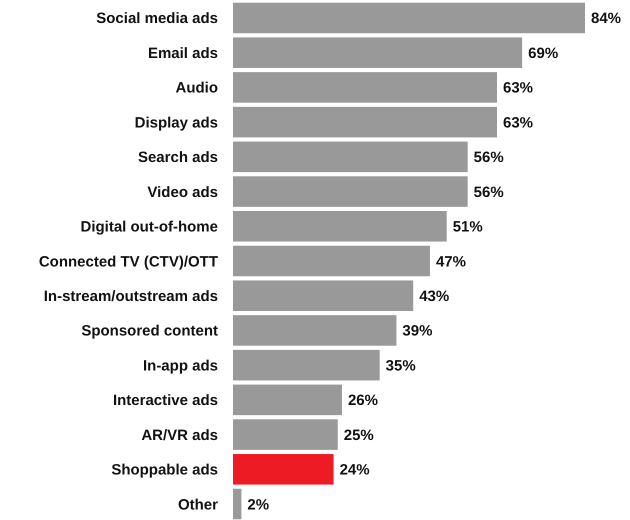 The height and width of the screenshot is (520, 630). I want to click on y-tick-label: Other, so click(198, 505).